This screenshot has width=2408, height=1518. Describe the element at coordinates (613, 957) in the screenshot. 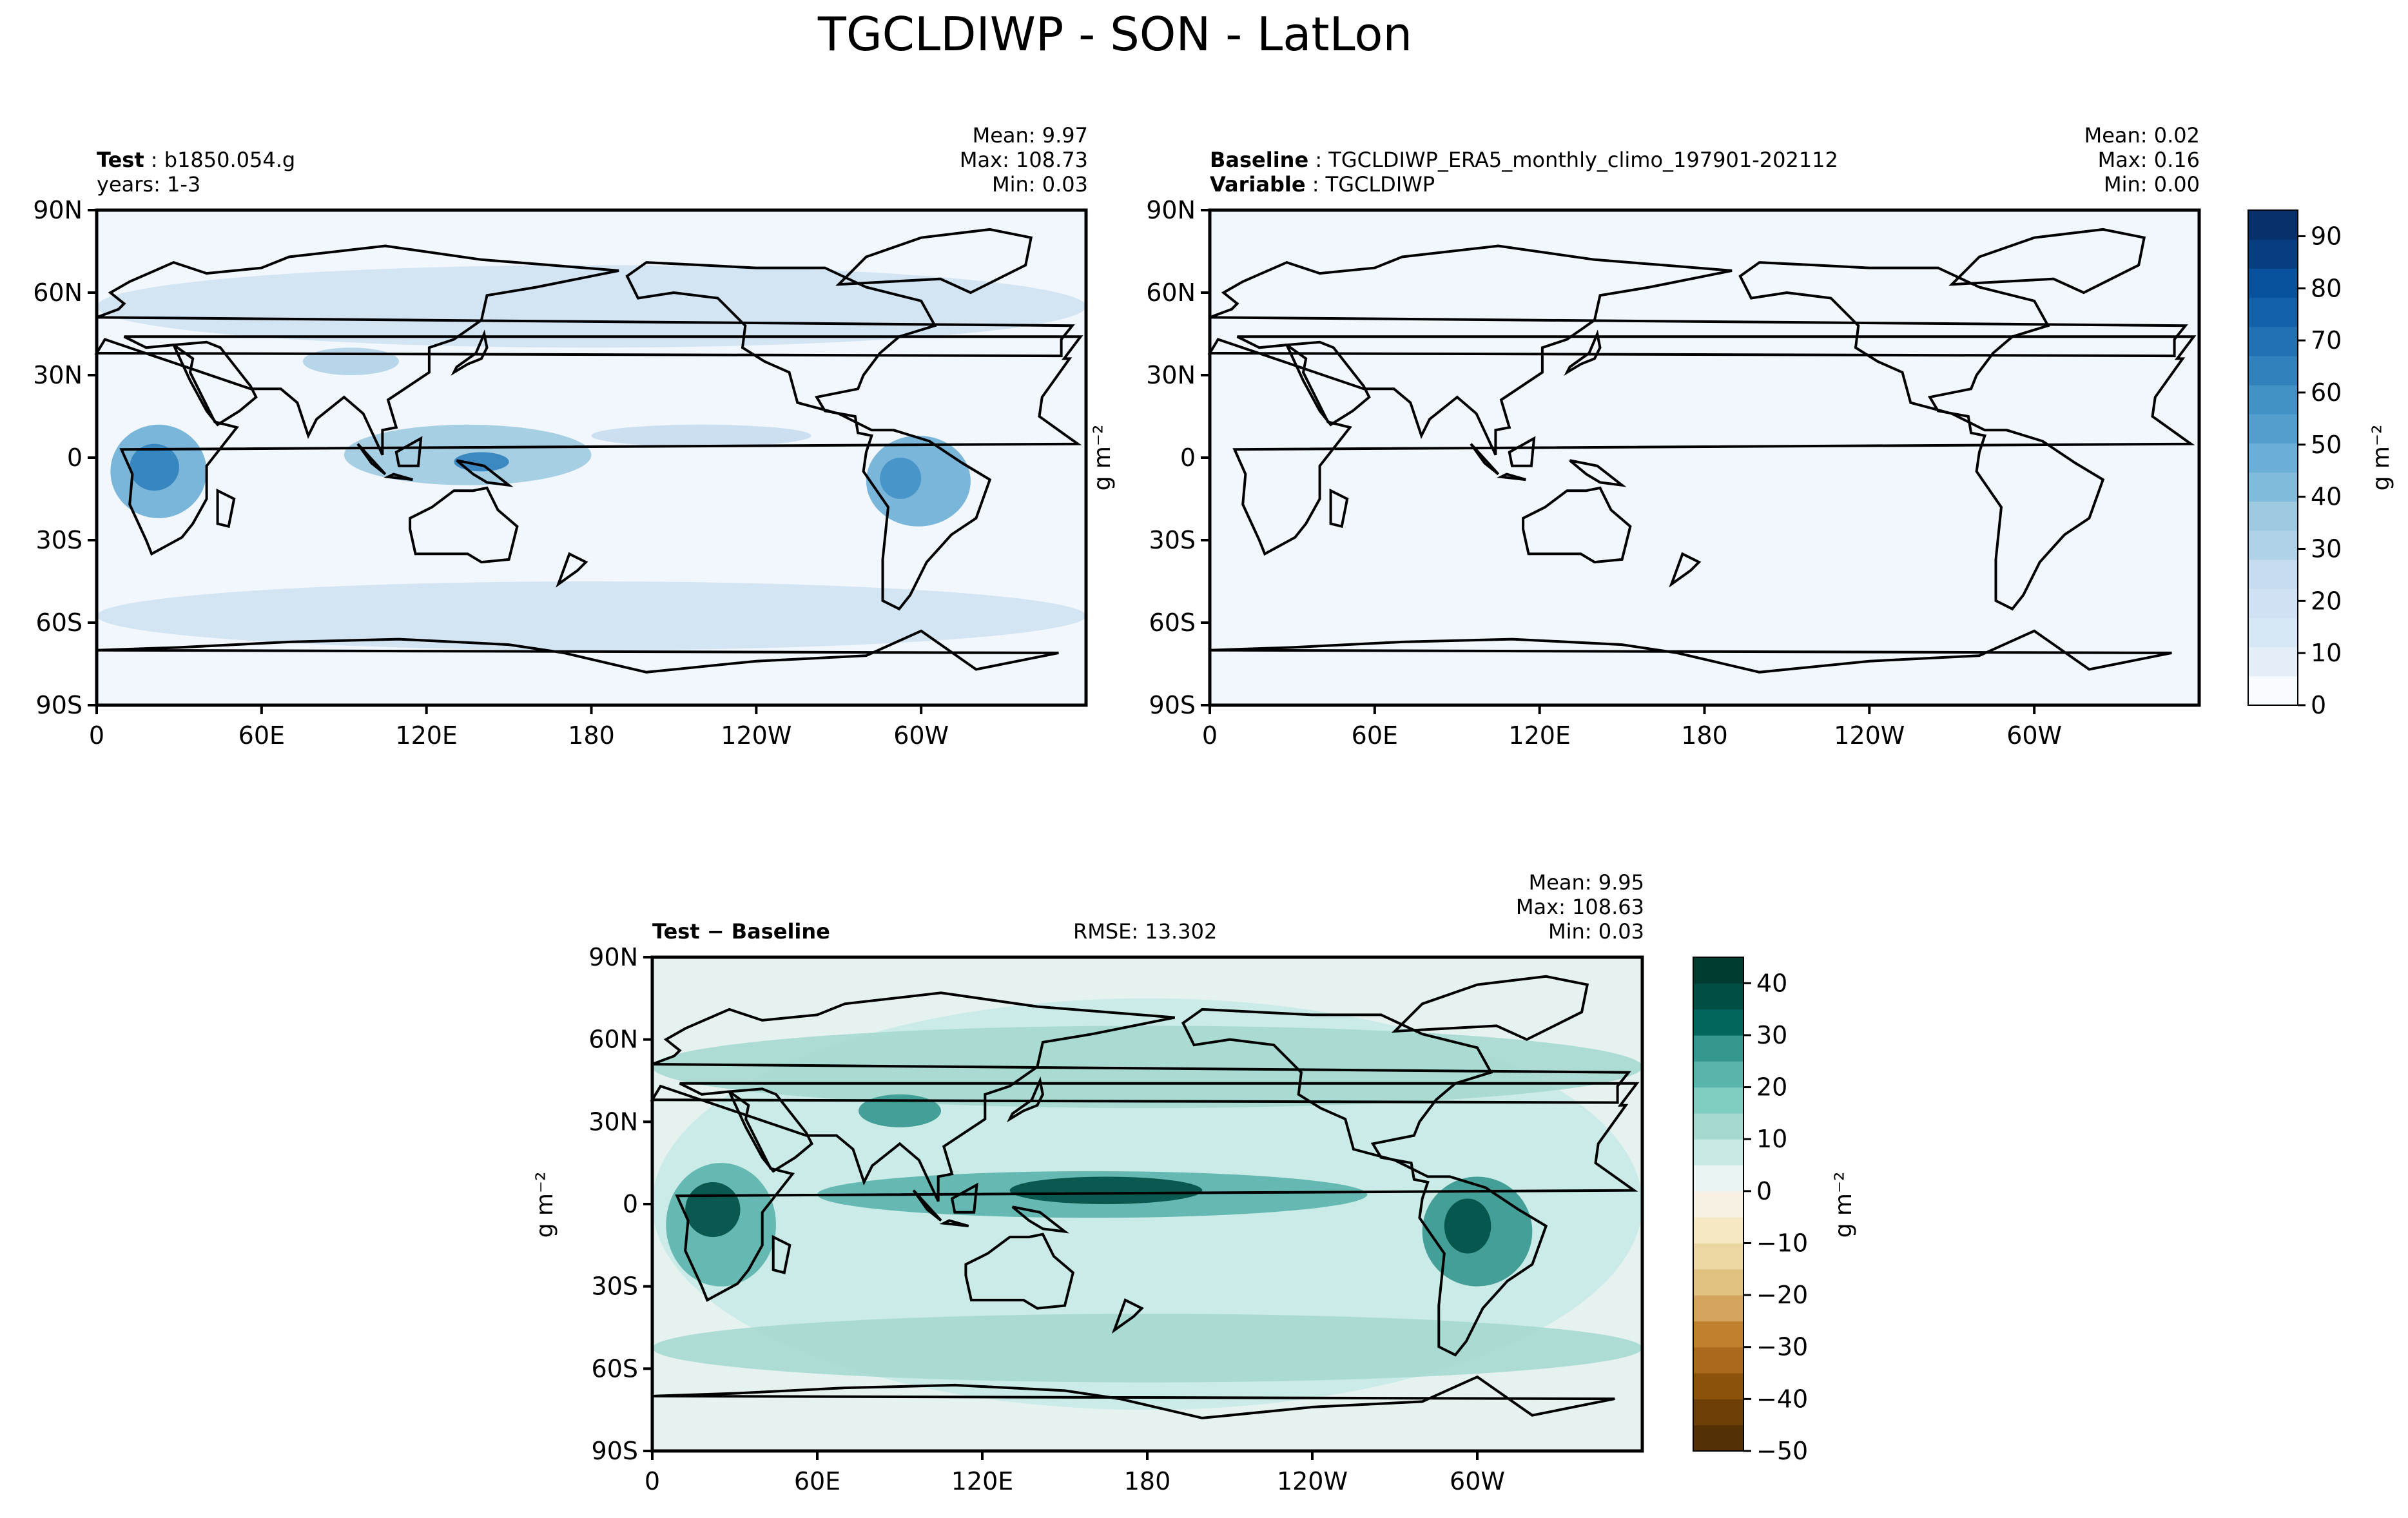

I see `y-tick-label: 90N` at that location.